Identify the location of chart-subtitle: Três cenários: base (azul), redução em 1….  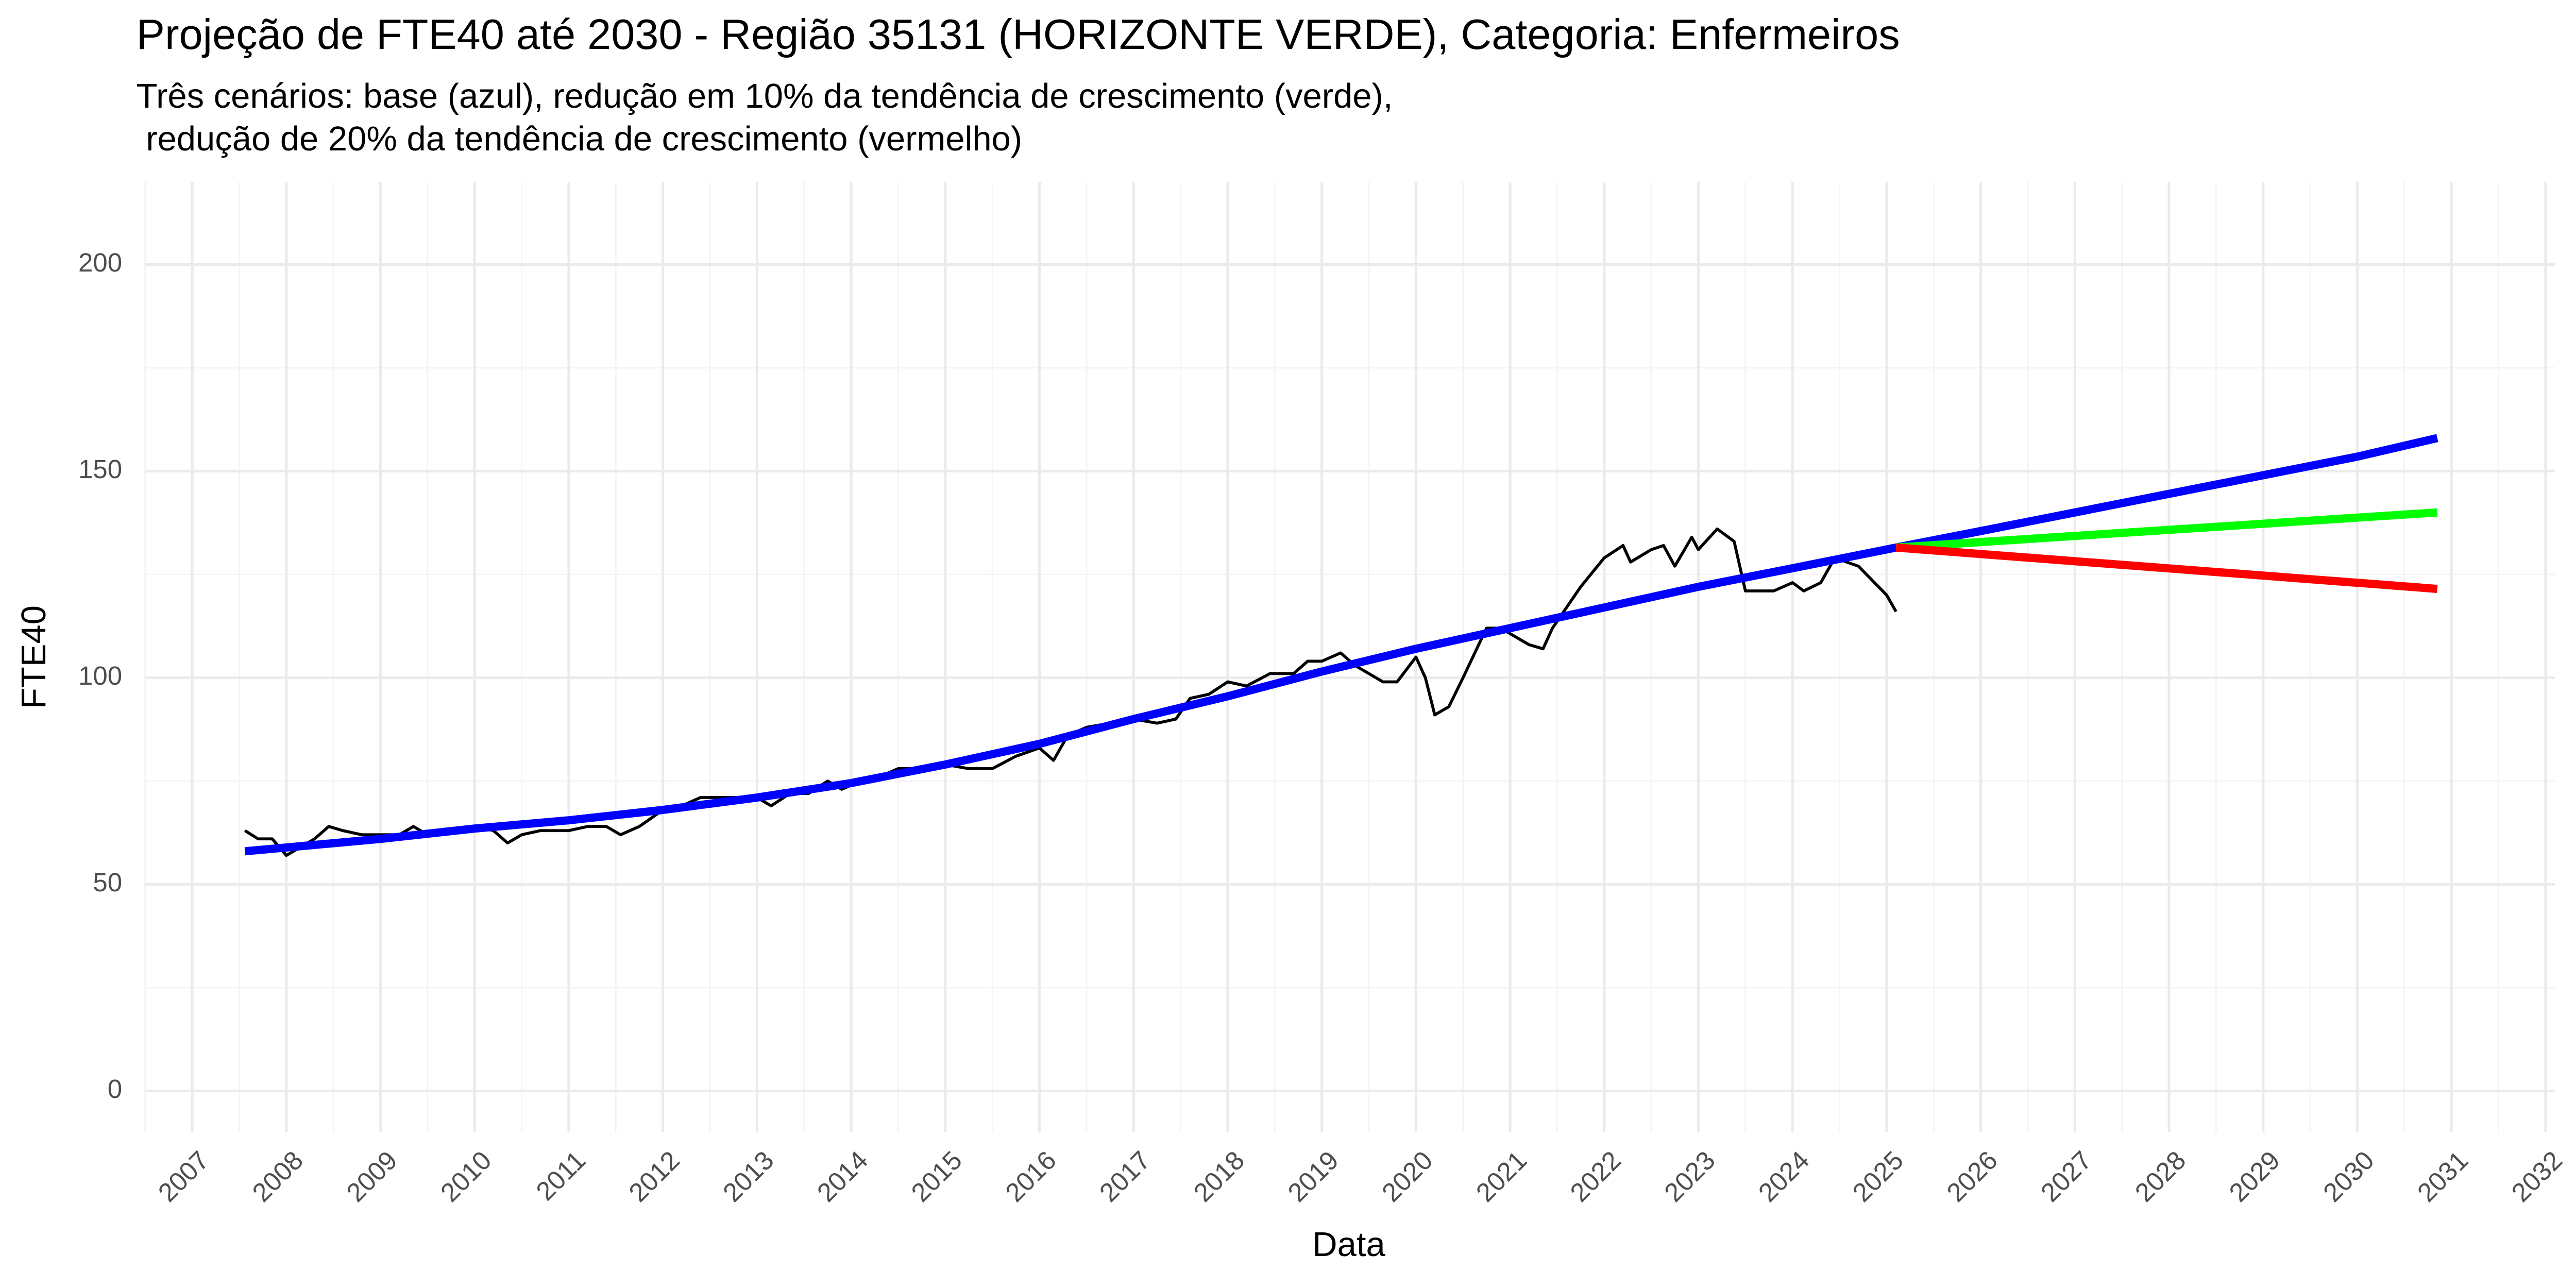
(765, 96).